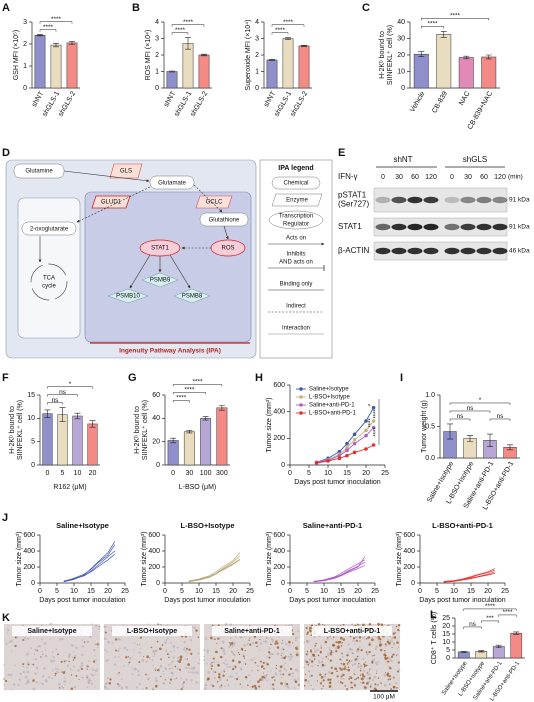  Describe the element at coordinates (160, 281) in the screenshot. I see `node-label: PSMB9` at that location.